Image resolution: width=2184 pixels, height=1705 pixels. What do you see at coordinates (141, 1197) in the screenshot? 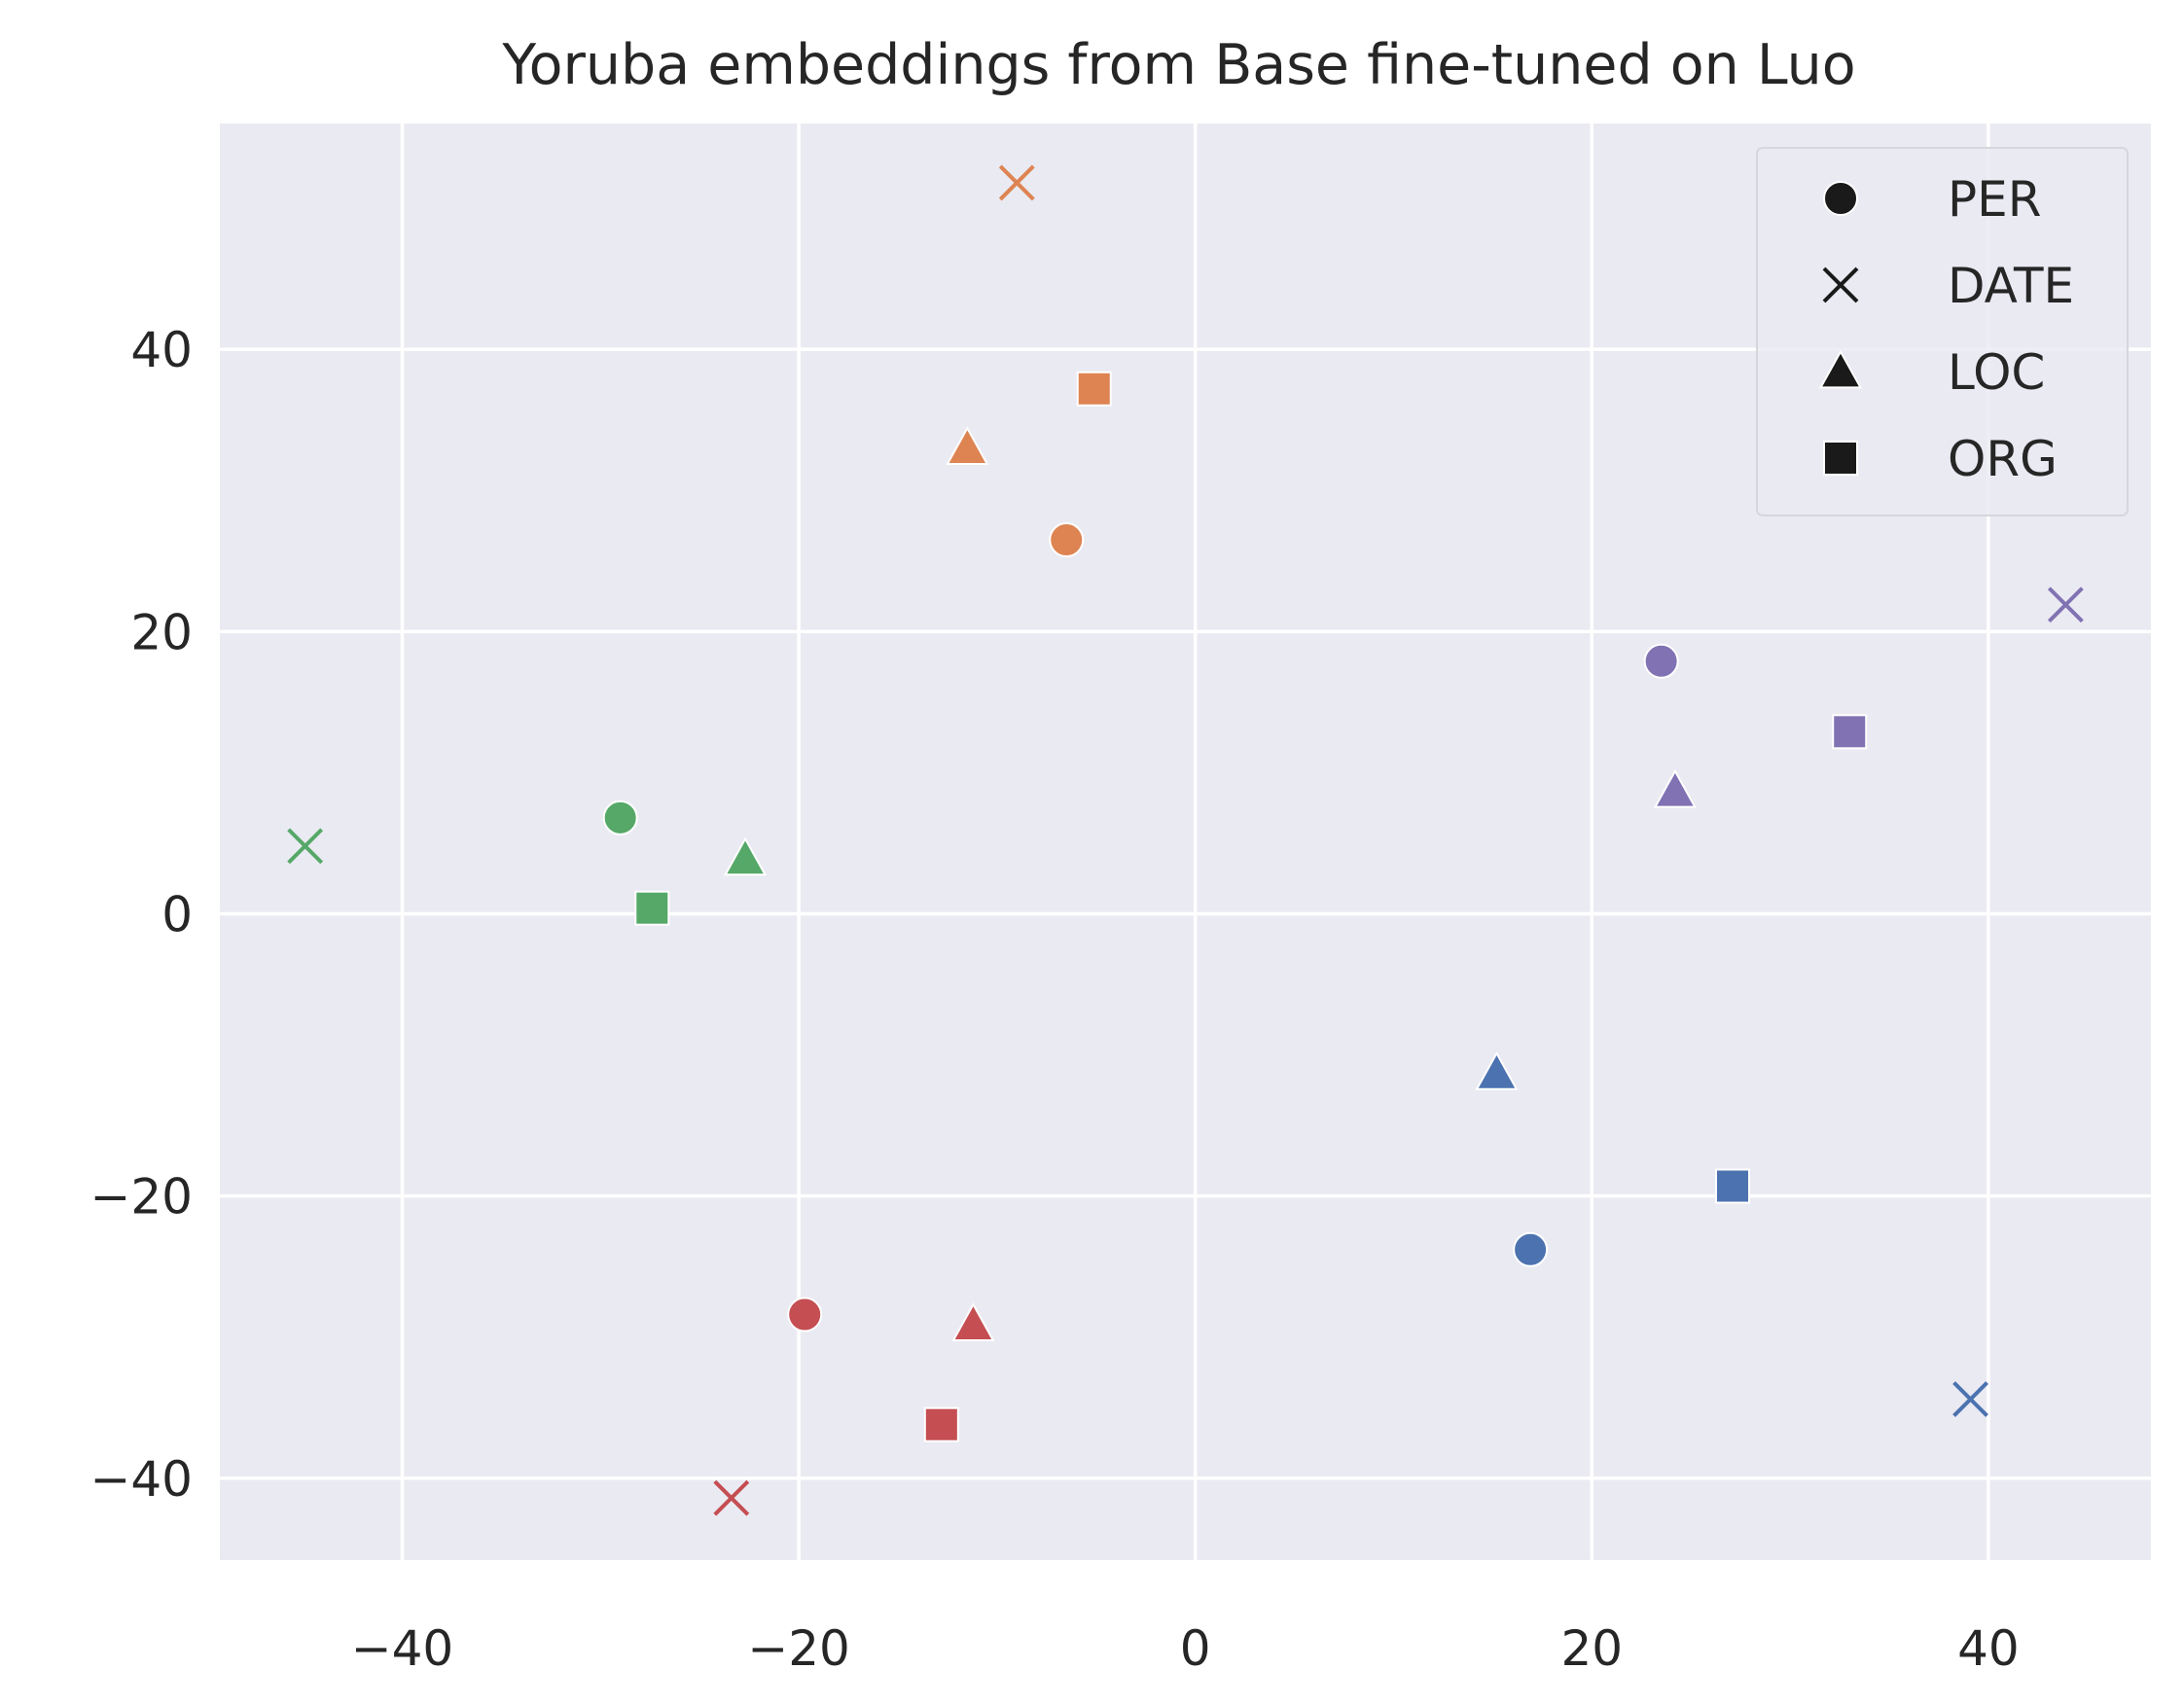
I see `y-tick-label: −20` at bounding box center [141, 1197].